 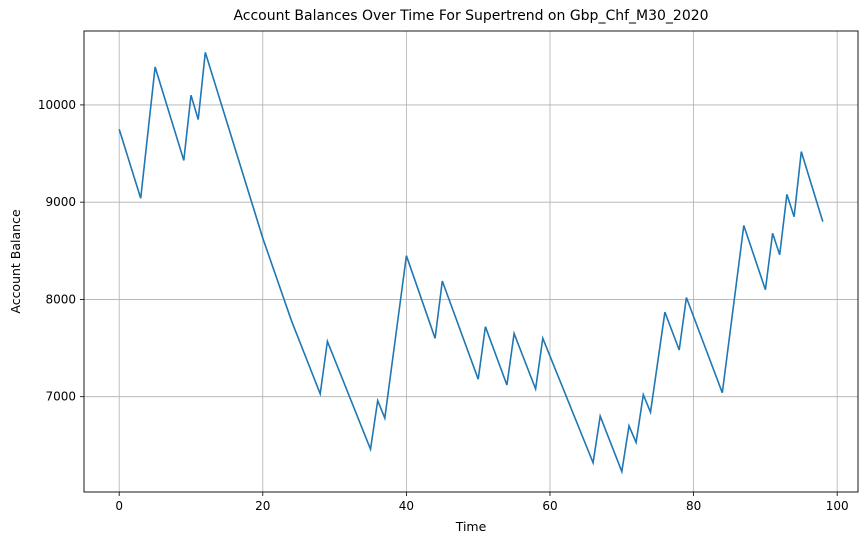 I want to click on y-tick-label: 9000, so click(x=60, y=202).